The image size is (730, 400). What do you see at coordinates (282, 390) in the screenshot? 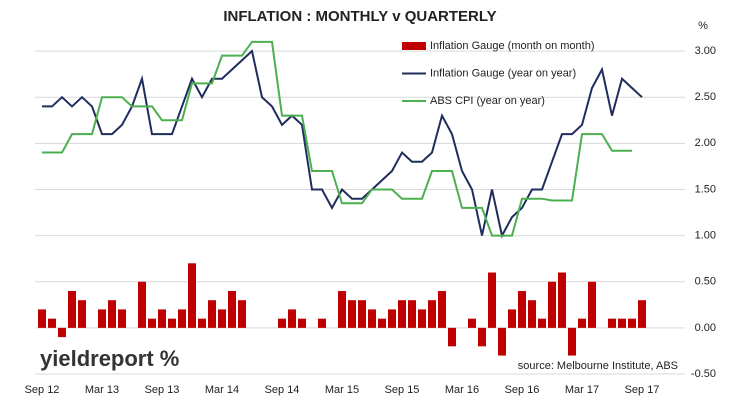
I see `x-tick-label: Sep 14` at bounding box center [282, 390].